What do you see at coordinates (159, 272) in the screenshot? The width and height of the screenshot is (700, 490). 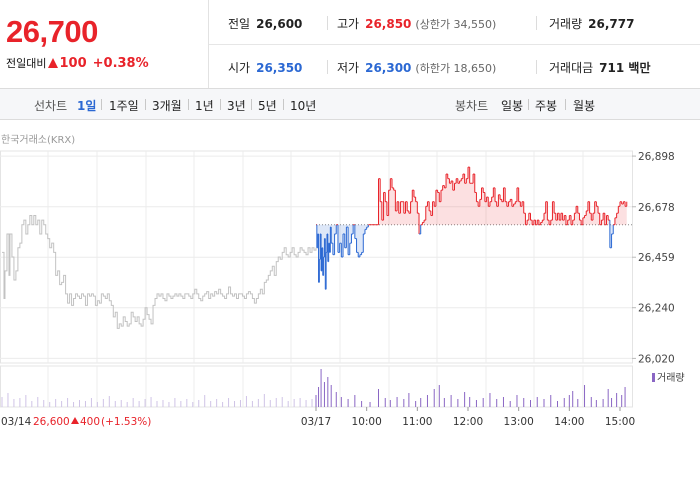 I see `prev-day-price-line` at bounding box center [159, 272].